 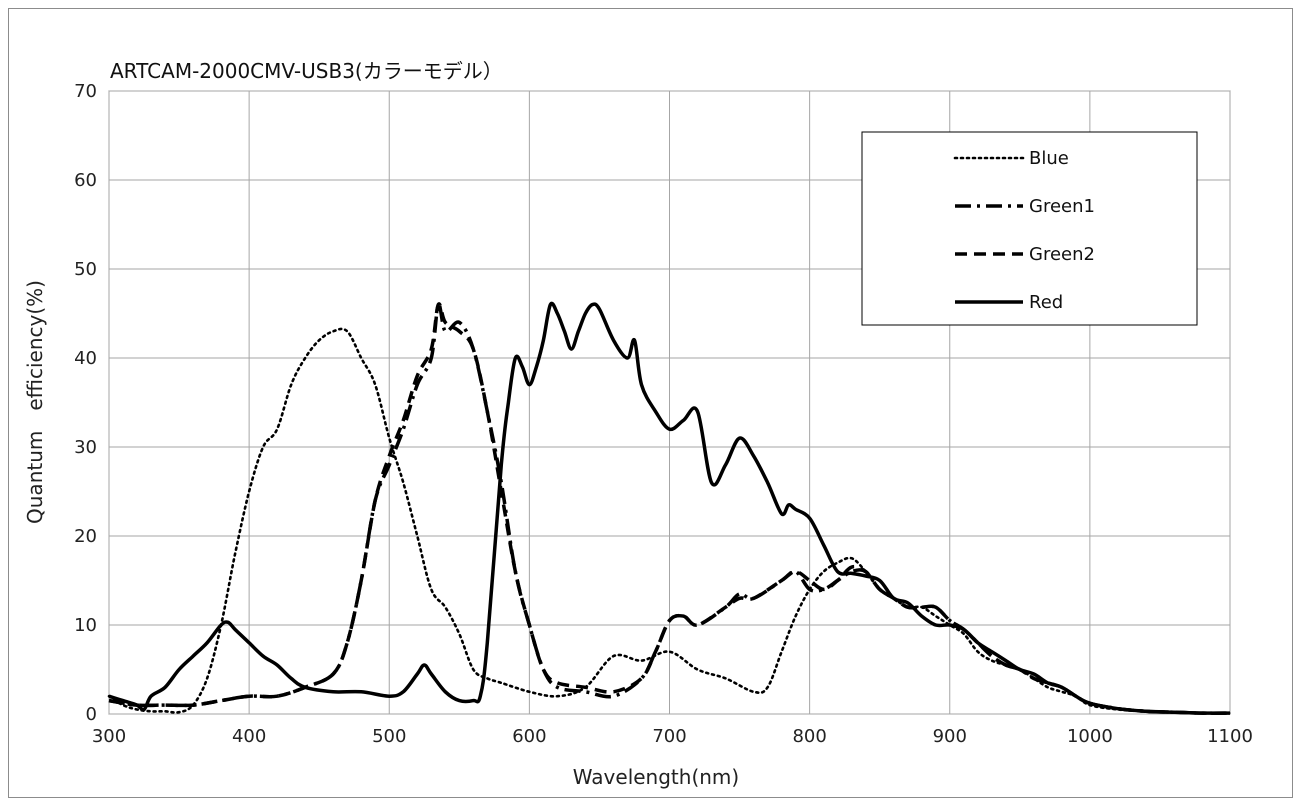 What do you see at coordinates (85, 91) in the screenshot?
I see `y-tick-label: 70` at bounding box center [85, 91].